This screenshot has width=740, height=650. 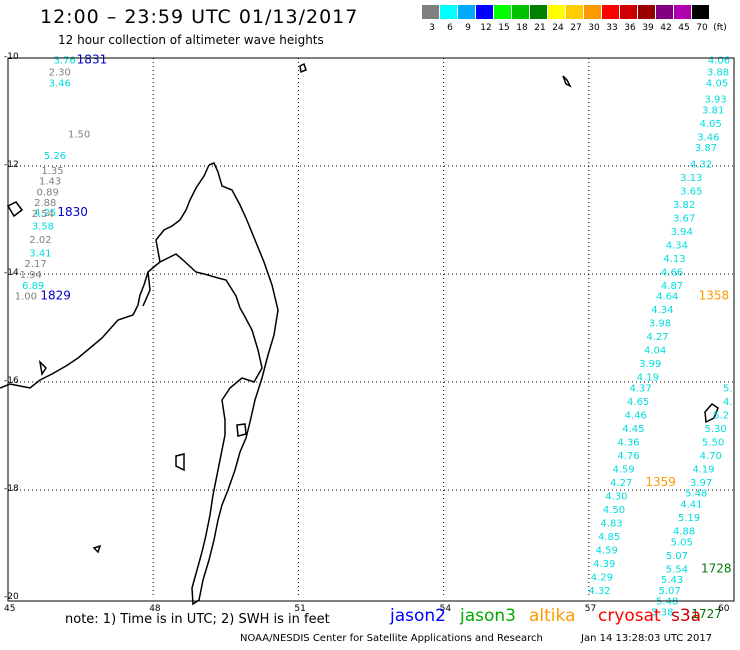 I want to click on wave-height-label: 3.58, so click(x=43, y=226).